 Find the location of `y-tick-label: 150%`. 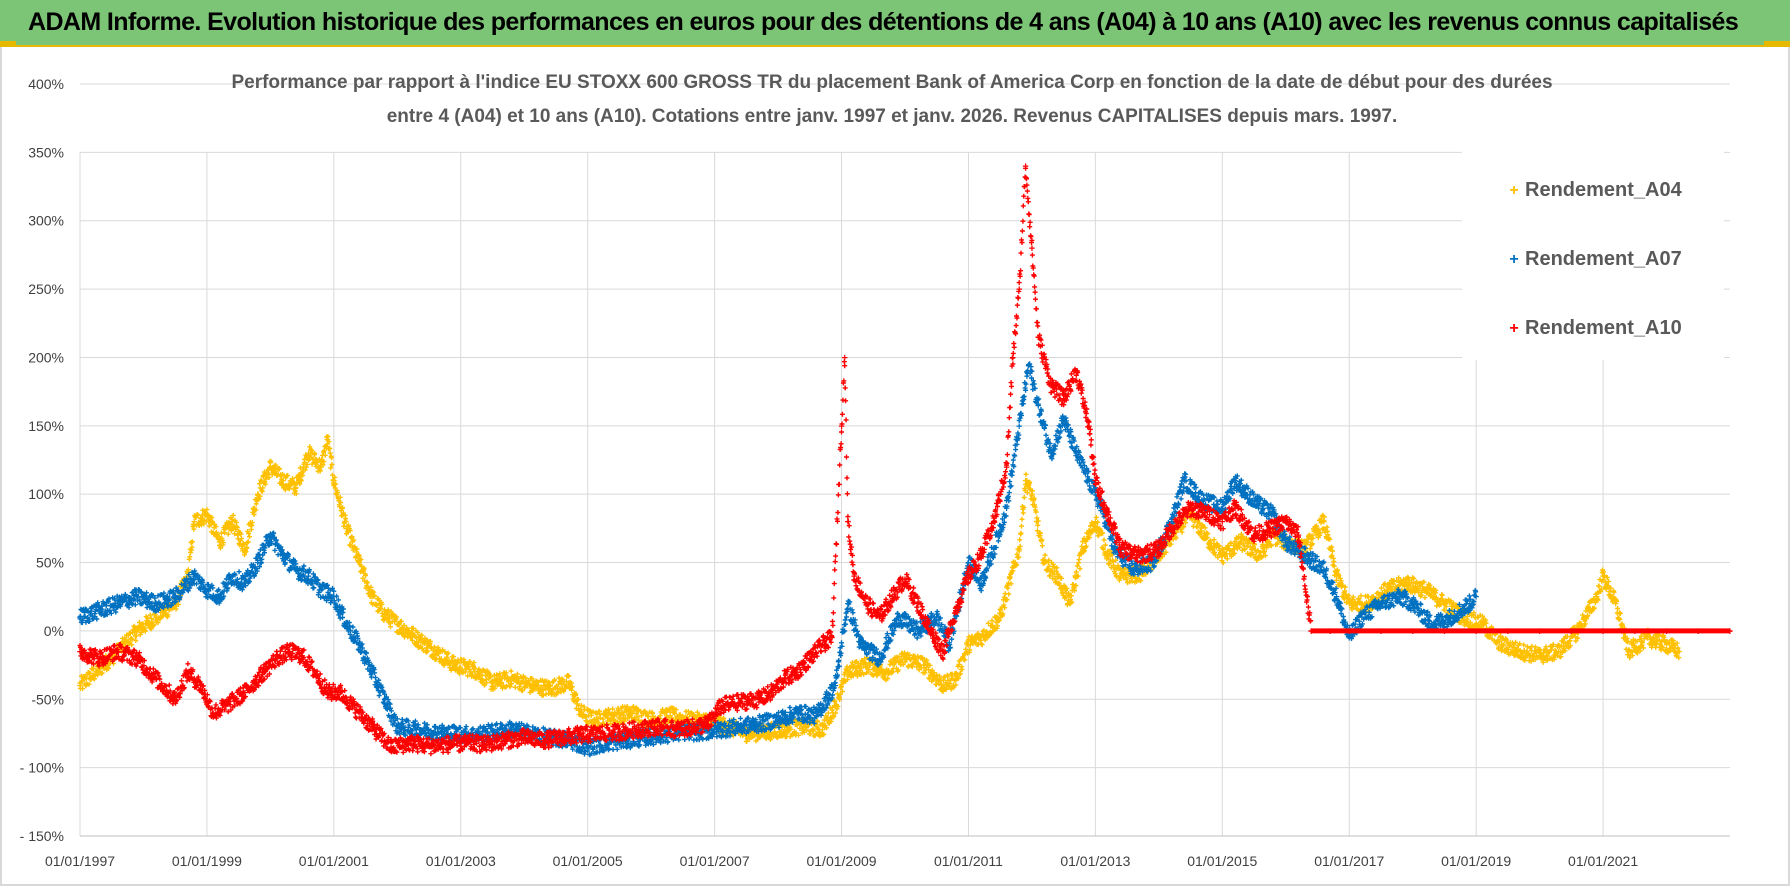

y-tick-label: 150% is located at coordinates (46, 426).